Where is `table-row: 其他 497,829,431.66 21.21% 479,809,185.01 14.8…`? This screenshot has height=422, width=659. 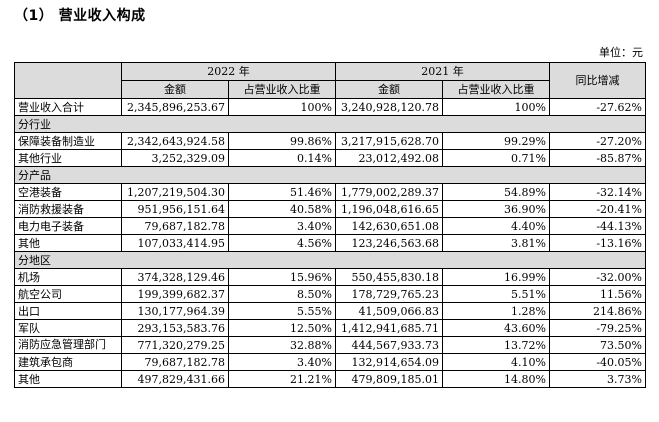 table-row: 其他 497,829,431.66 21.21% 479,809,185.01 14.8… is located at coordinates (330, 379).